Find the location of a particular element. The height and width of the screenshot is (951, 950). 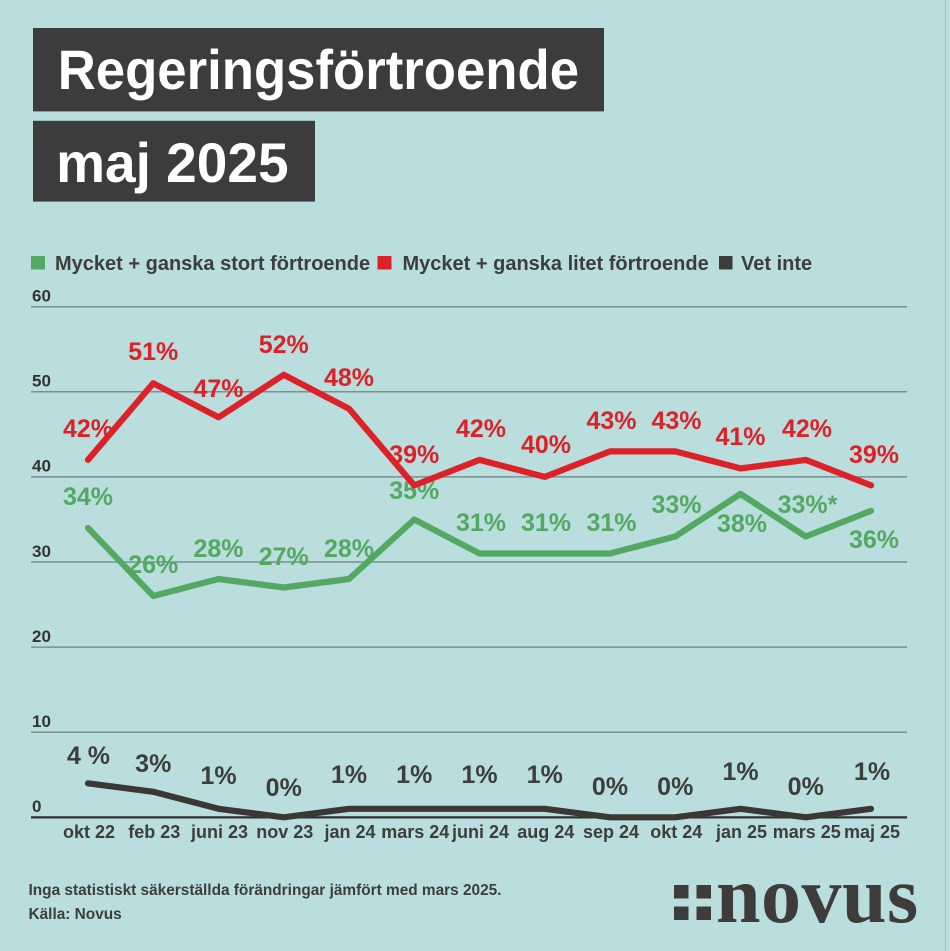

svg-text: 36% is located at coordinates (874, 540).